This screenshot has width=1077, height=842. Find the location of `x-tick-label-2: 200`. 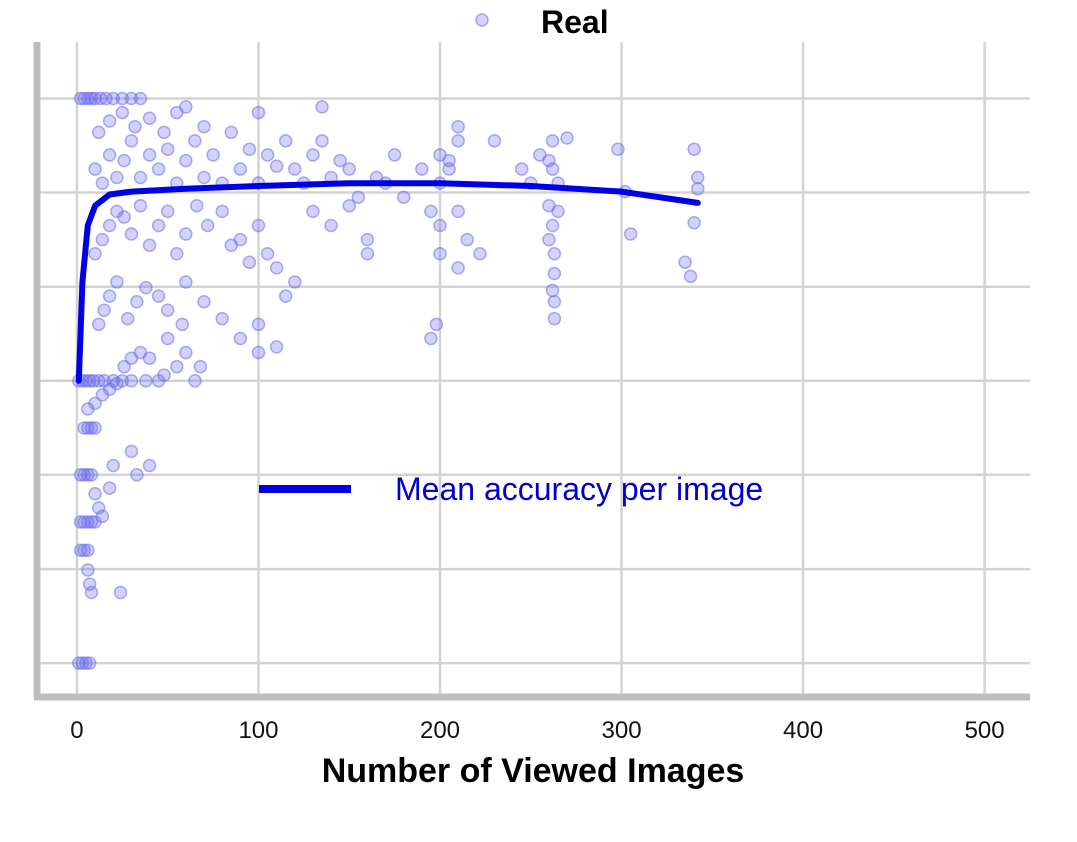

x-tick-label-2: 200 is located at coordinates (440, 730).